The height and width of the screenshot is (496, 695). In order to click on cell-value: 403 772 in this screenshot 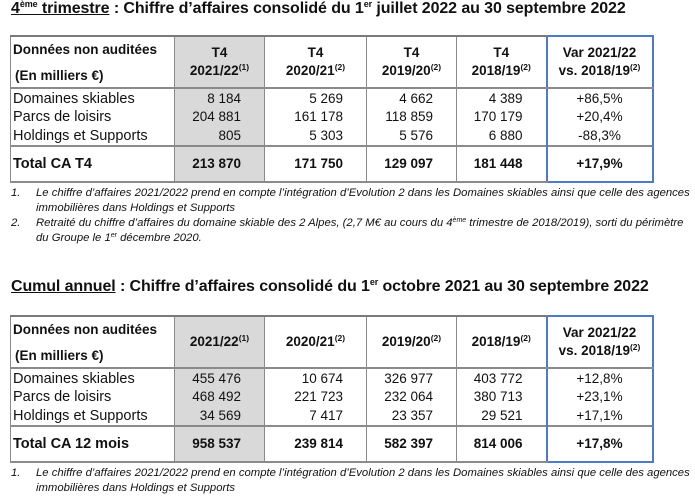, I will do `click(501, 378)`.